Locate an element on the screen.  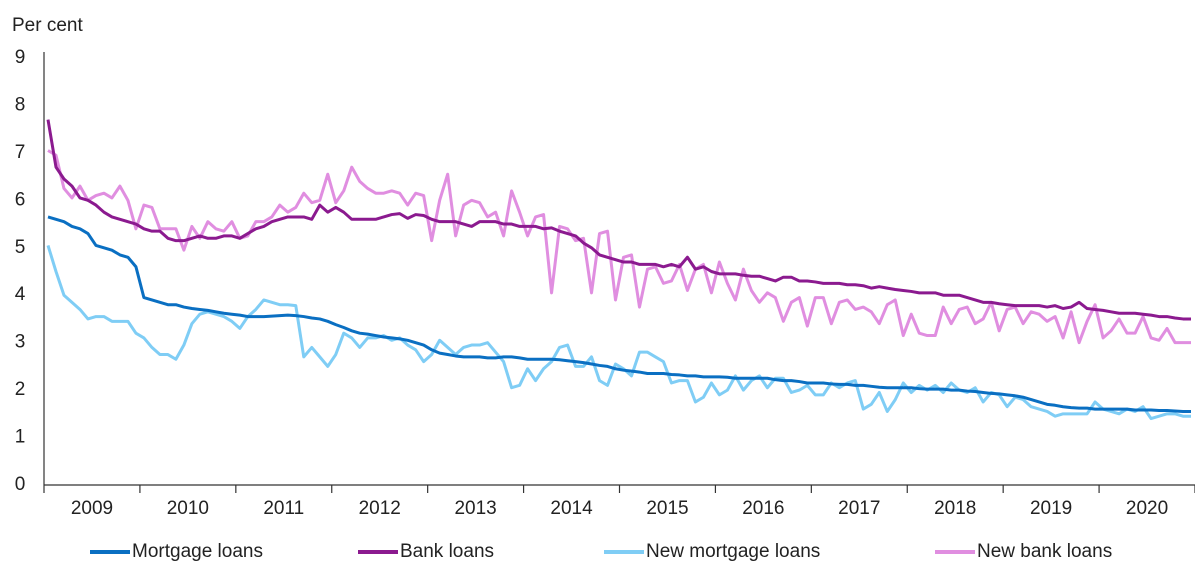
legend-label: Mortgage loans is located at coordinates (197, 551).